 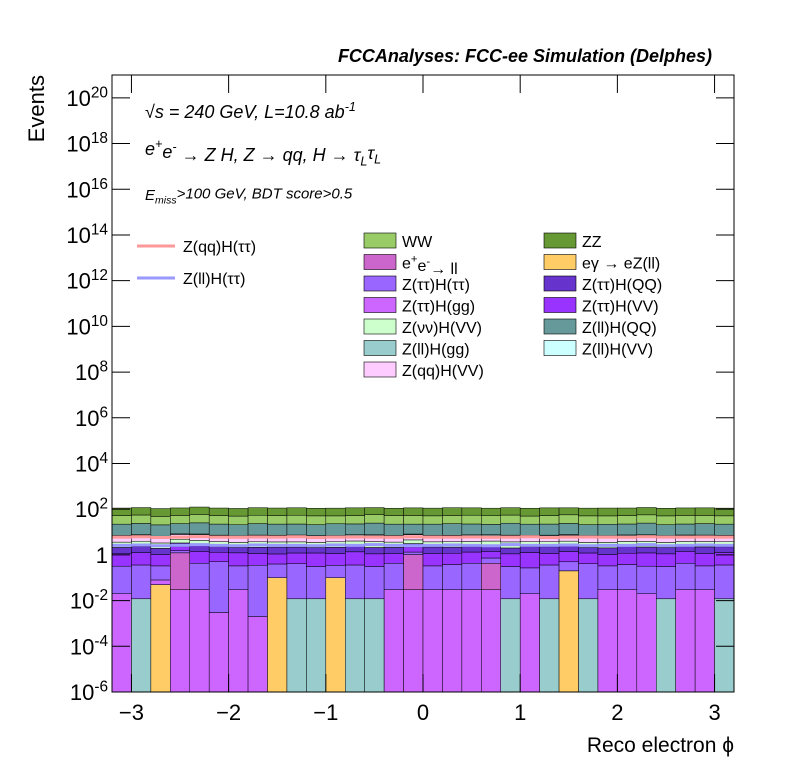 I want to click on y-tick-label: 102​, so click(x=91, y=509).